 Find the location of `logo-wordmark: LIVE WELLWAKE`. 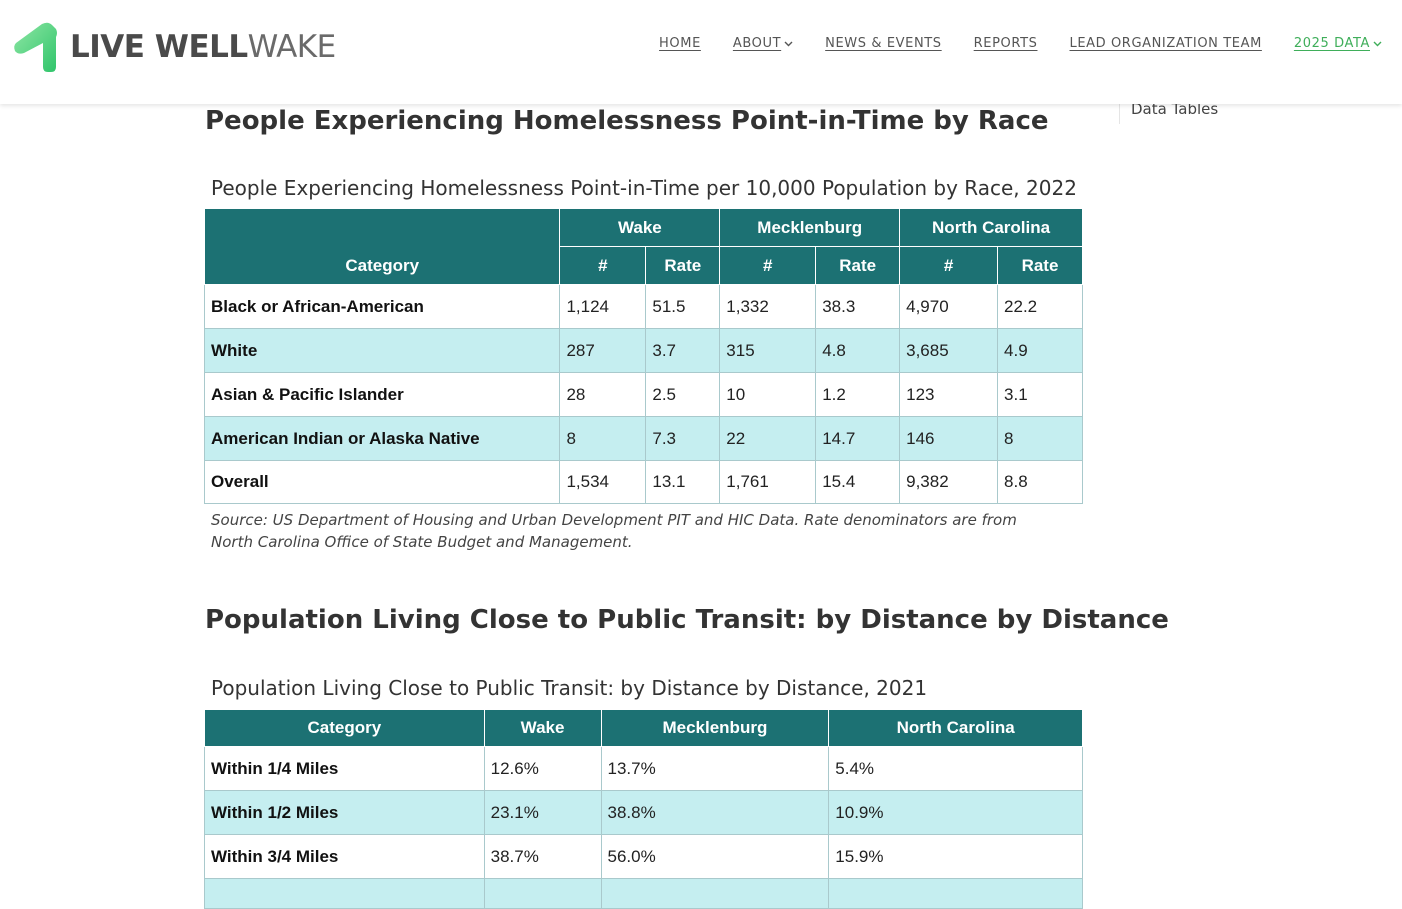

logo-wordmark: LIVE WELLWAKE is located at coordinates (203, 46).